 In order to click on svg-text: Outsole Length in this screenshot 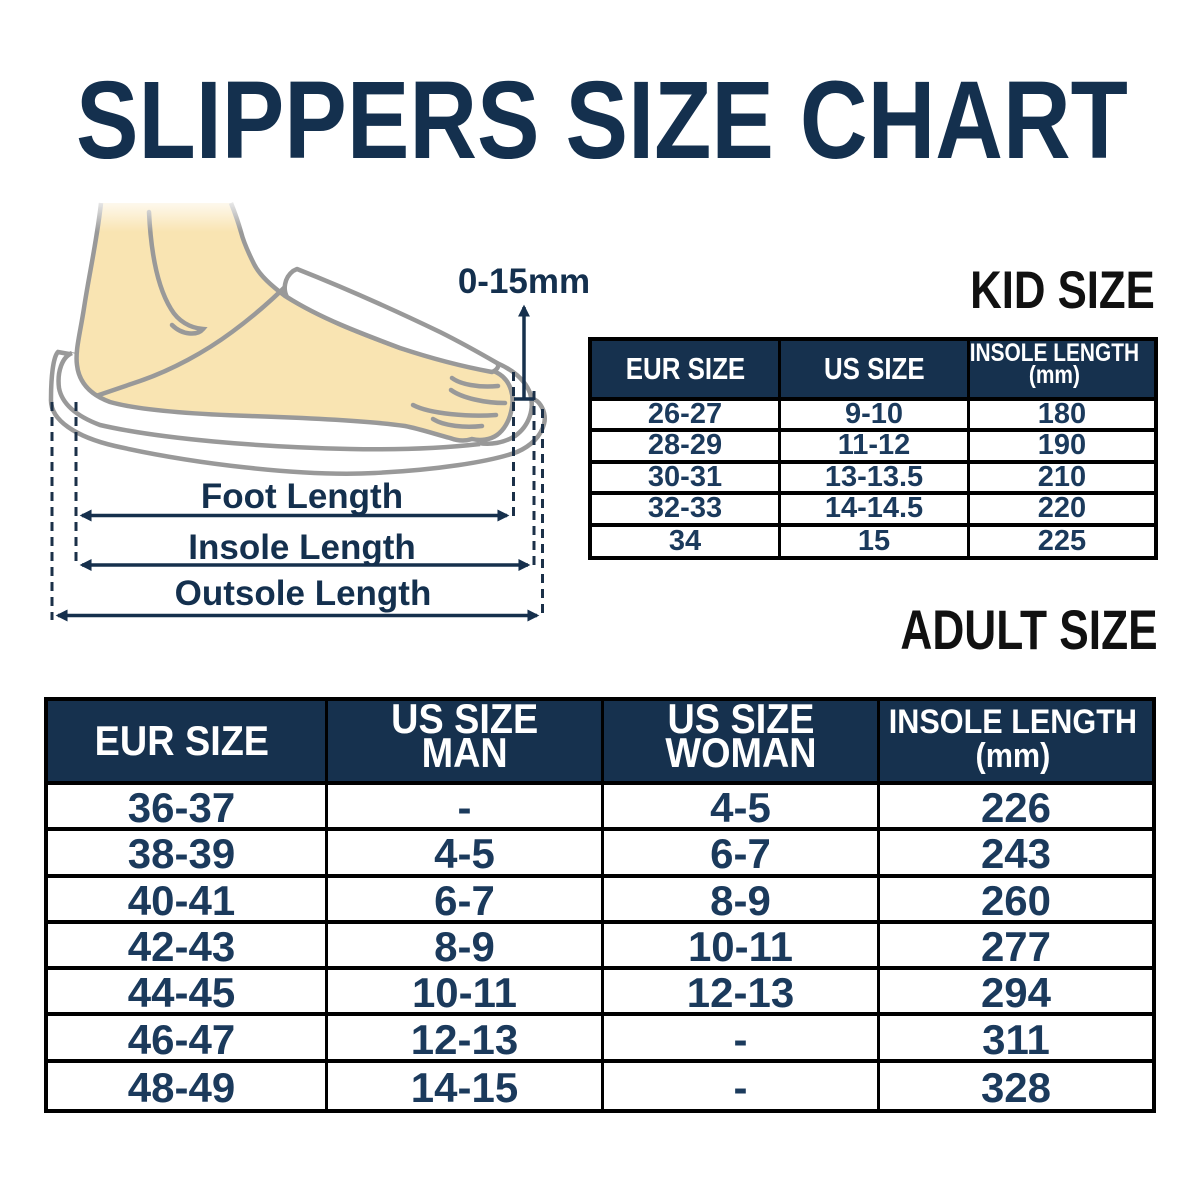, I will do `click(303, 593)`.